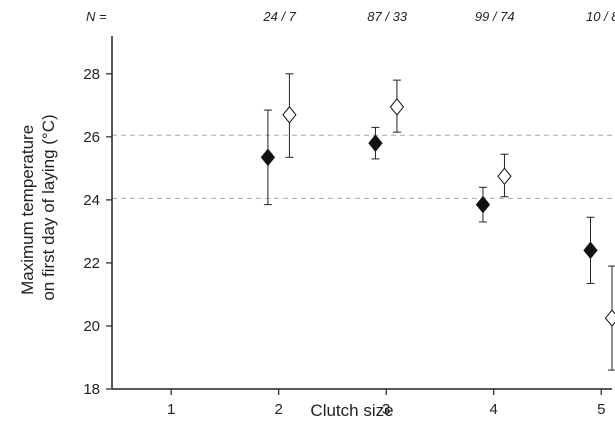  What do you see at coordinates (91, 389) in the screenshot?
I see `y-tick-label: 18` at bounding box center [91, 389].